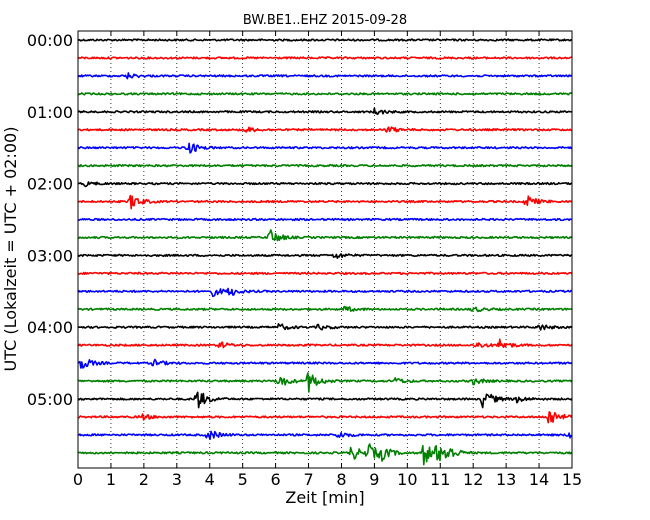 Image resolution: width=650 pixels, height=520 pixels. I want to click on x-tick-label: 9, so click(374, 479).